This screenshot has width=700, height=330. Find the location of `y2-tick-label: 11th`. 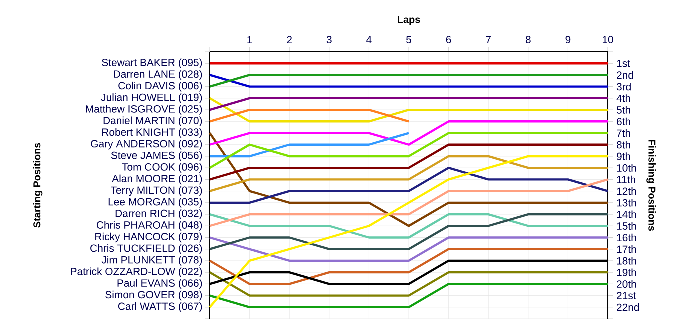

y2-tick-label: 11th is located at coordinates (626, 180).